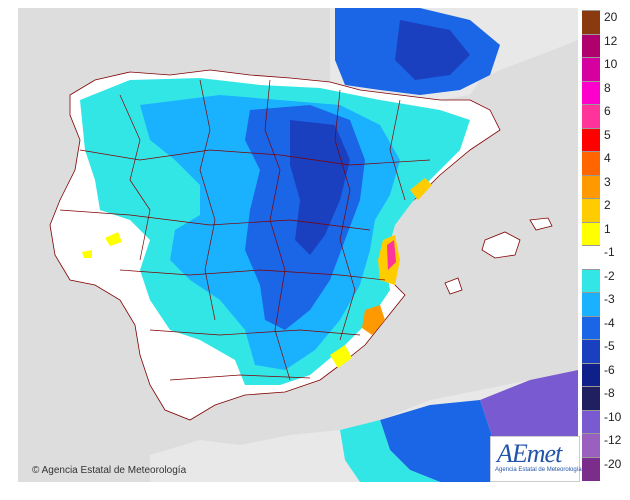  What do you see at coordinates (609, 322) in the screenshot?
I see `legend-label: -4` at bounding box center [609, 322].